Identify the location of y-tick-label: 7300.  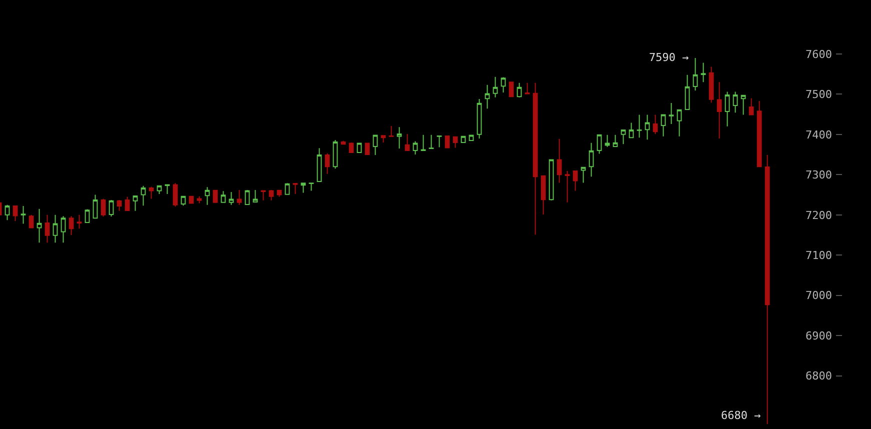
(819, 175).